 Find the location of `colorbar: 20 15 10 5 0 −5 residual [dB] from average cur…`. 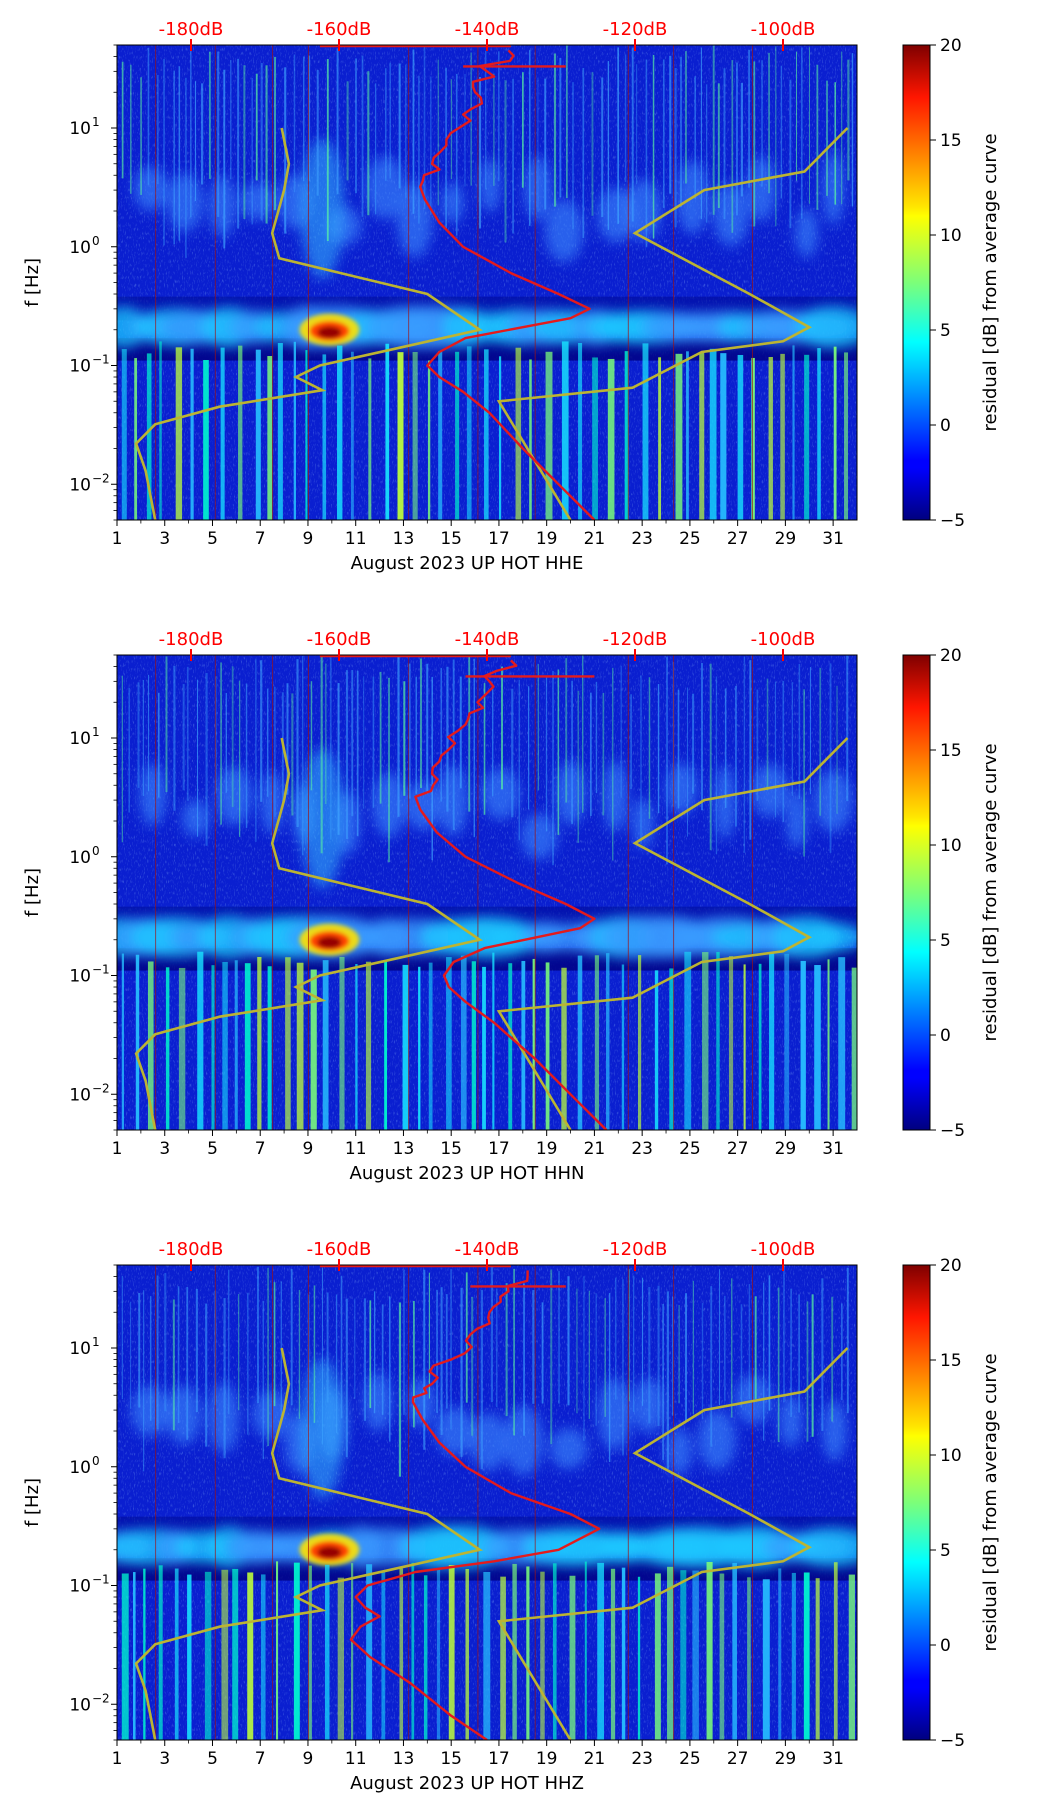

colorbar: 20 15 10 5 0 −5 residual [dB] from average cur… is located at coordinates (951, 283).